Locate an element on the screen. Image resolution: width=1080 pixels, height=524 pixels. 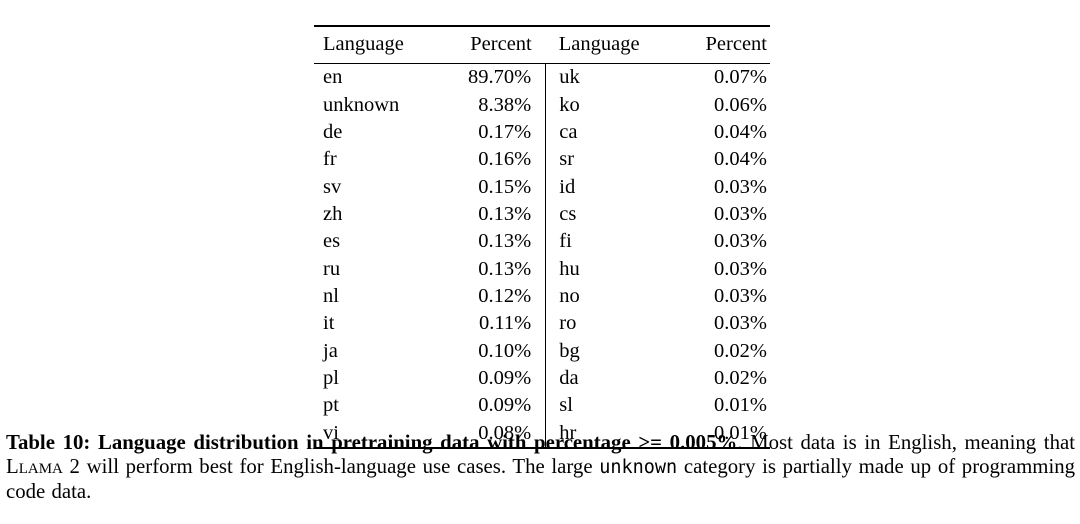
language-cell: sr is located at coordinates (567, 159).